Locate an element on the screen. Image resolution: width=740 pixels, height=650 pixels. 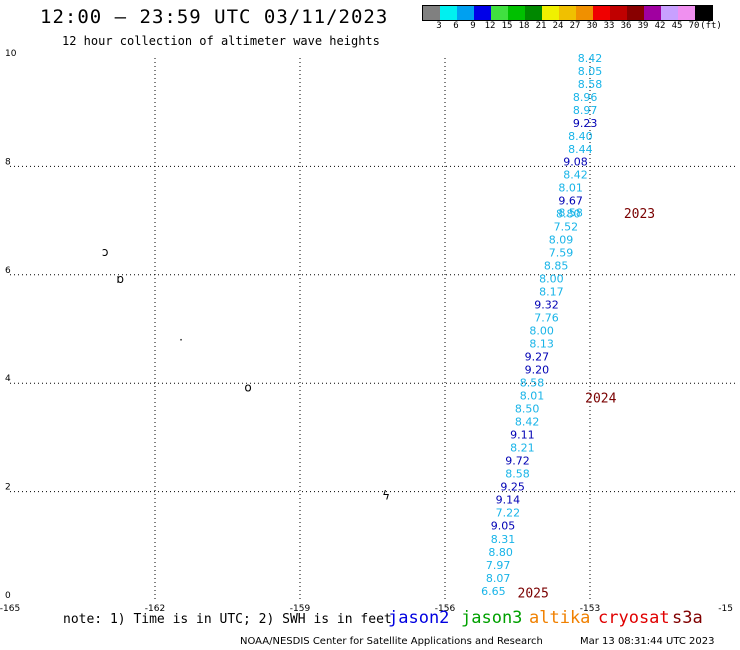
wave-height-label: 8.17 is located at coordinates (551, 292).